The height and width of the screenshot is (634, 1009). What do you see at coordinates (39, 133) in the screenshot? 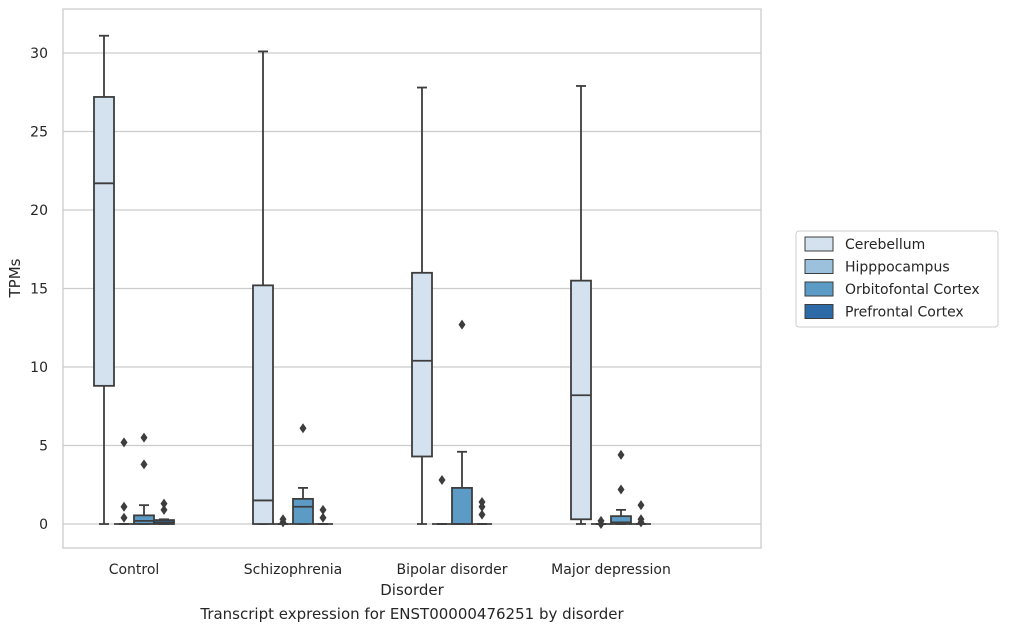
I see `y-tick-label: 25` at bounding box center [39, 133].